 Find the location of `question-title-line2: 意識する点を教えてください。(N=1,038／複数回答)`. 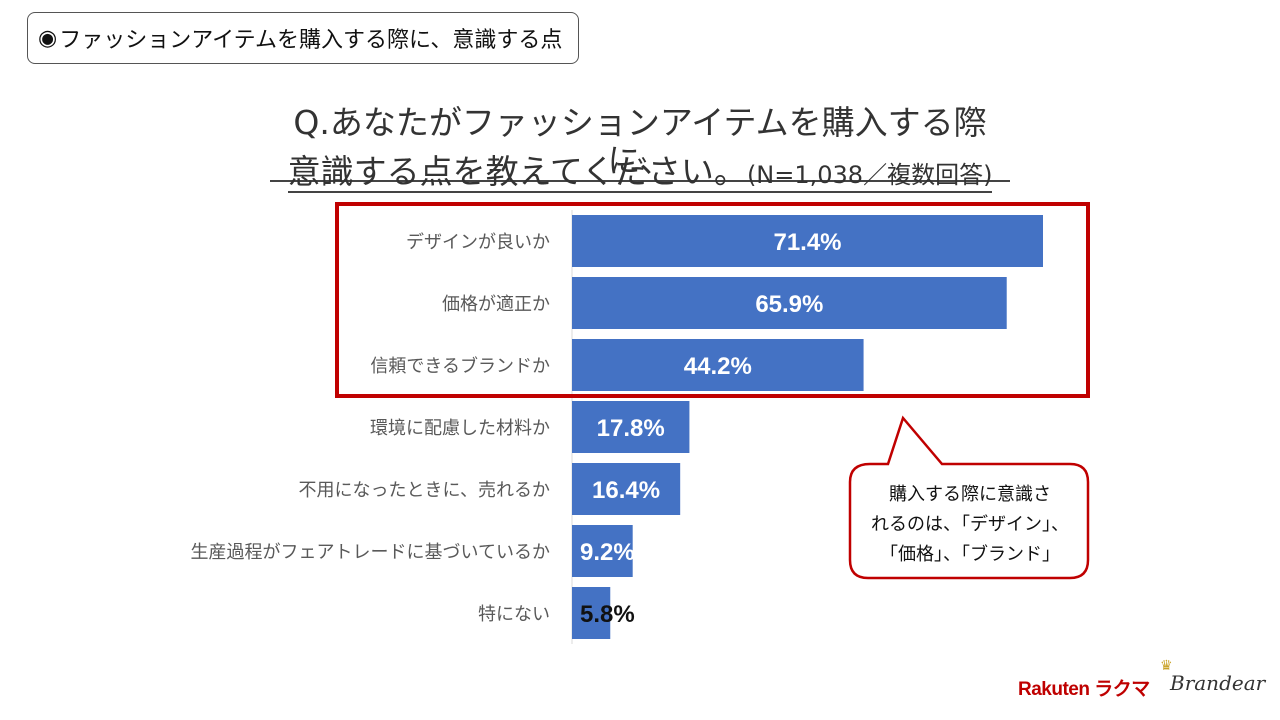

question-title-line2: 意識する点を教えてください。(N=1,038／複数回答) is located at coordinates (640, 172).